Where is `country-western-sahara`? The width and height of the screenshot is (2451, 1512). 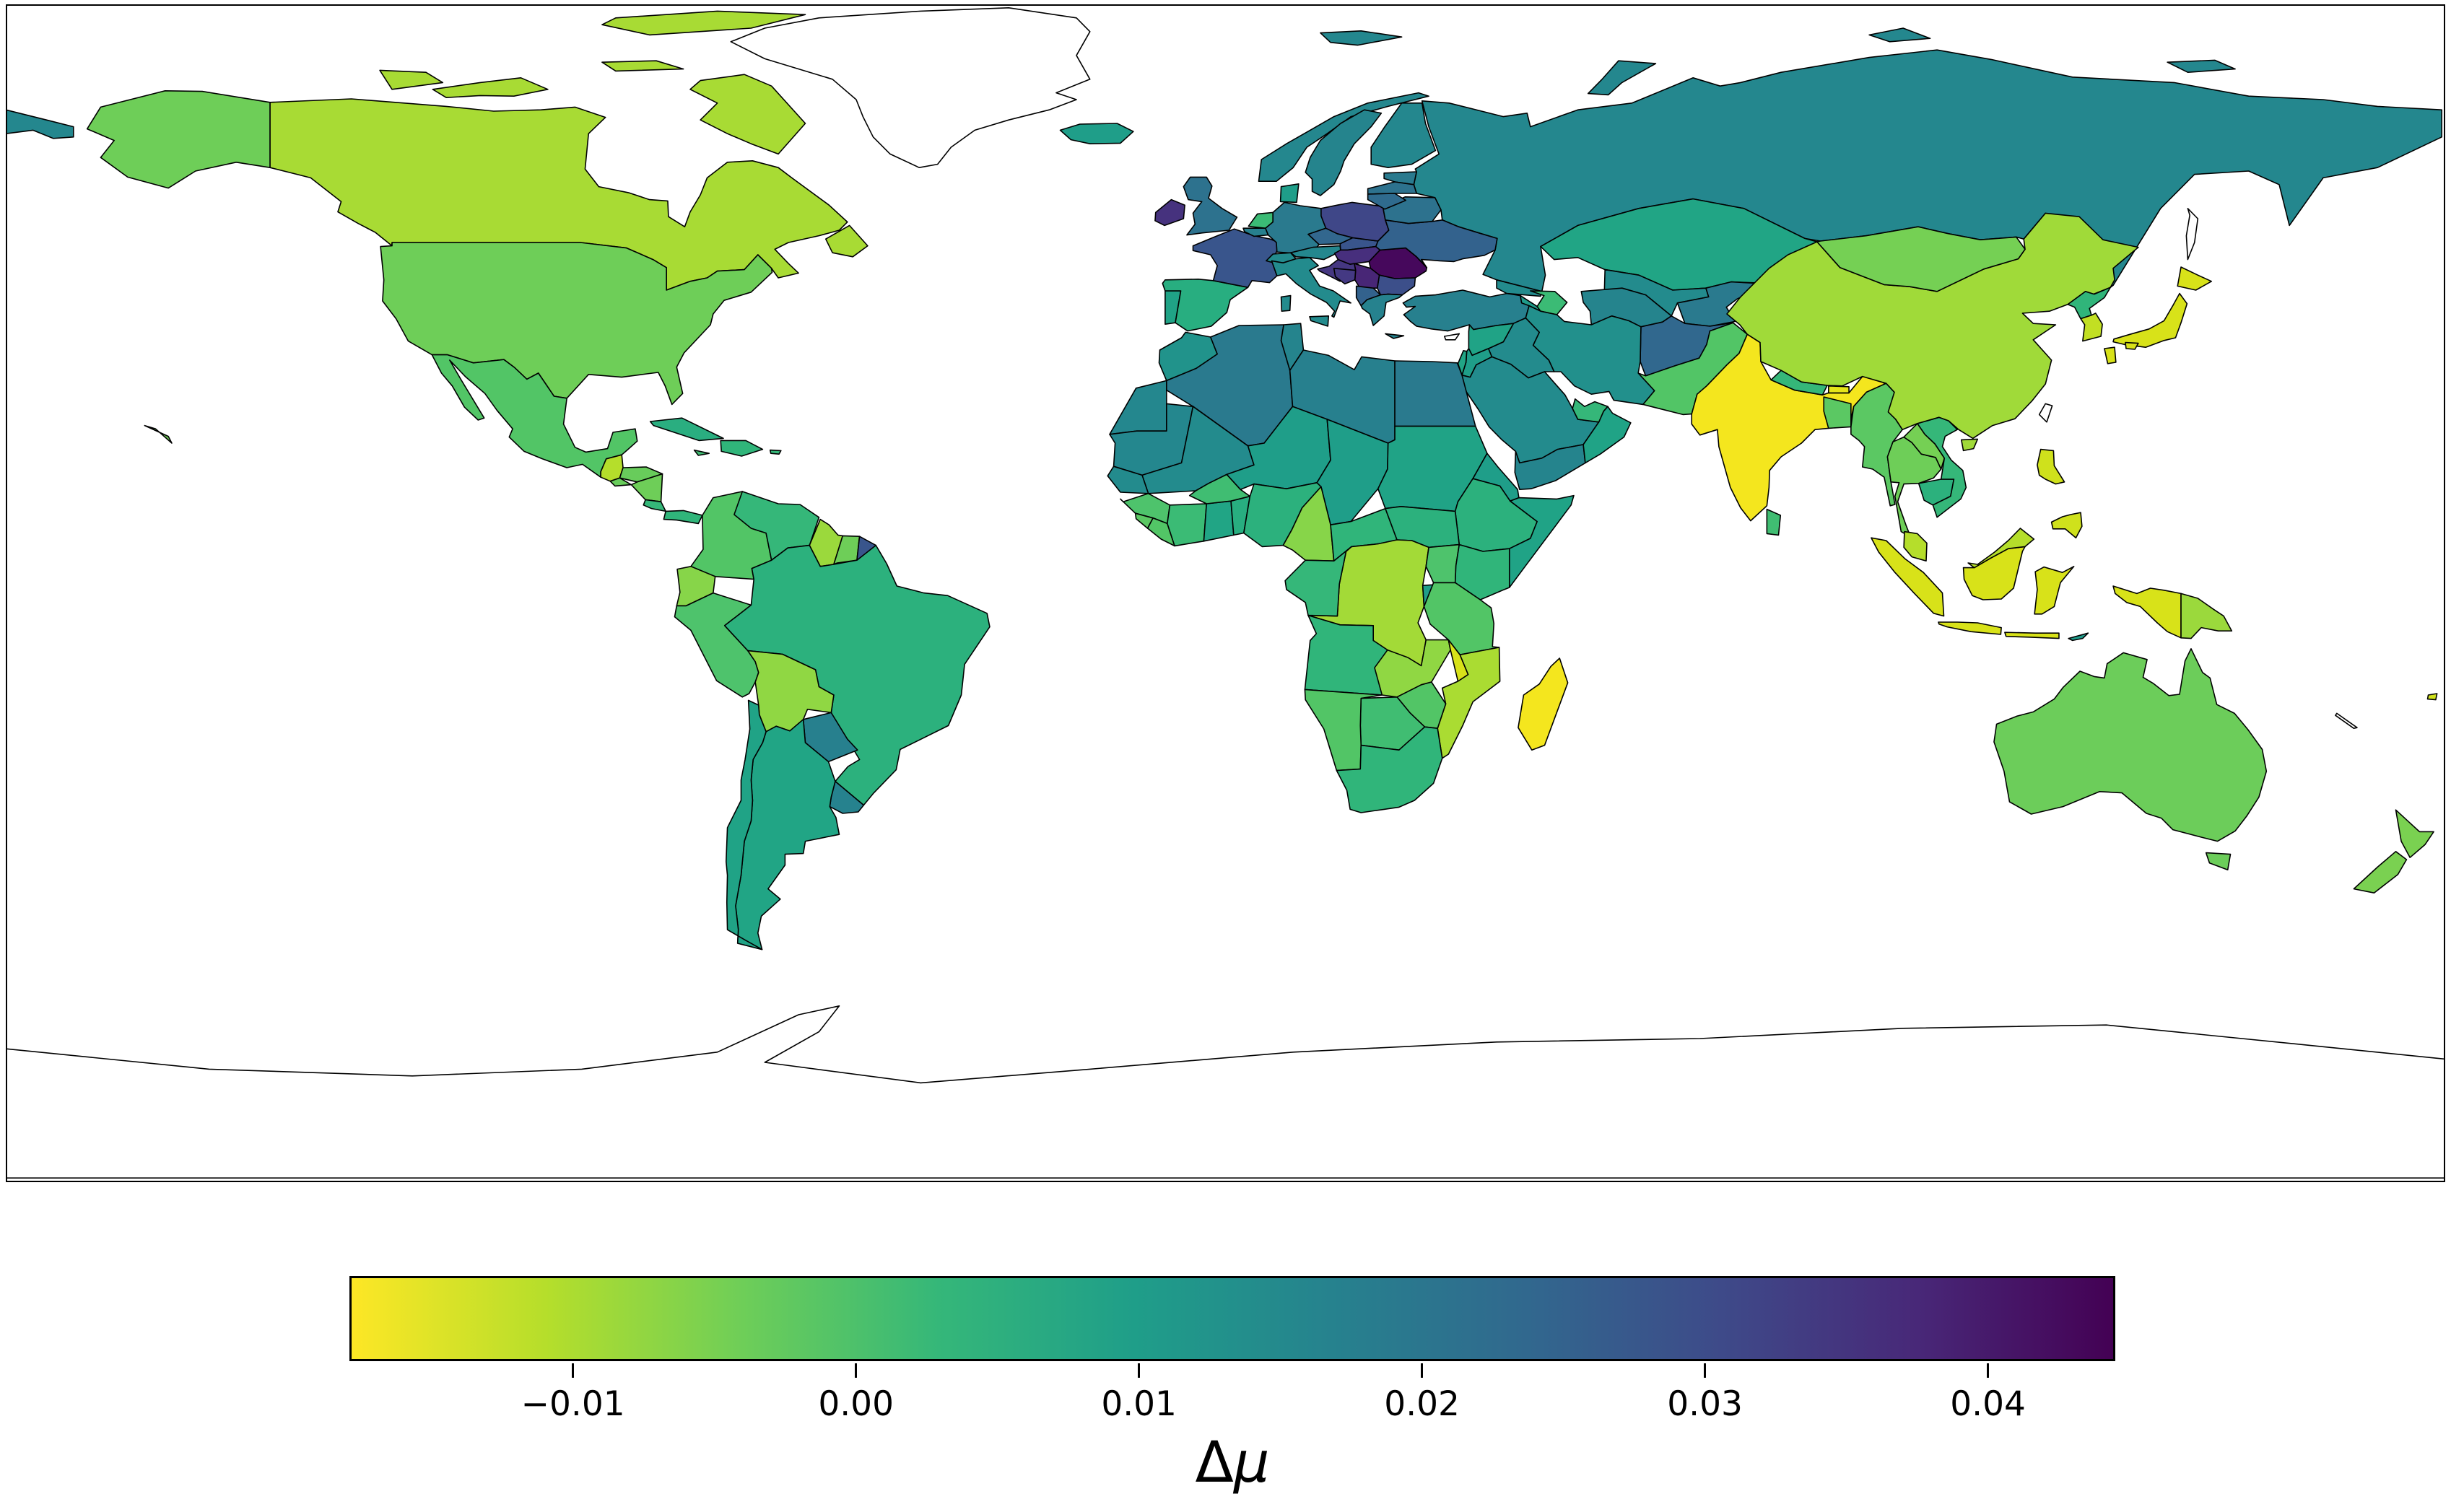 country-western-sahara is located at coordinates (1138, 407).